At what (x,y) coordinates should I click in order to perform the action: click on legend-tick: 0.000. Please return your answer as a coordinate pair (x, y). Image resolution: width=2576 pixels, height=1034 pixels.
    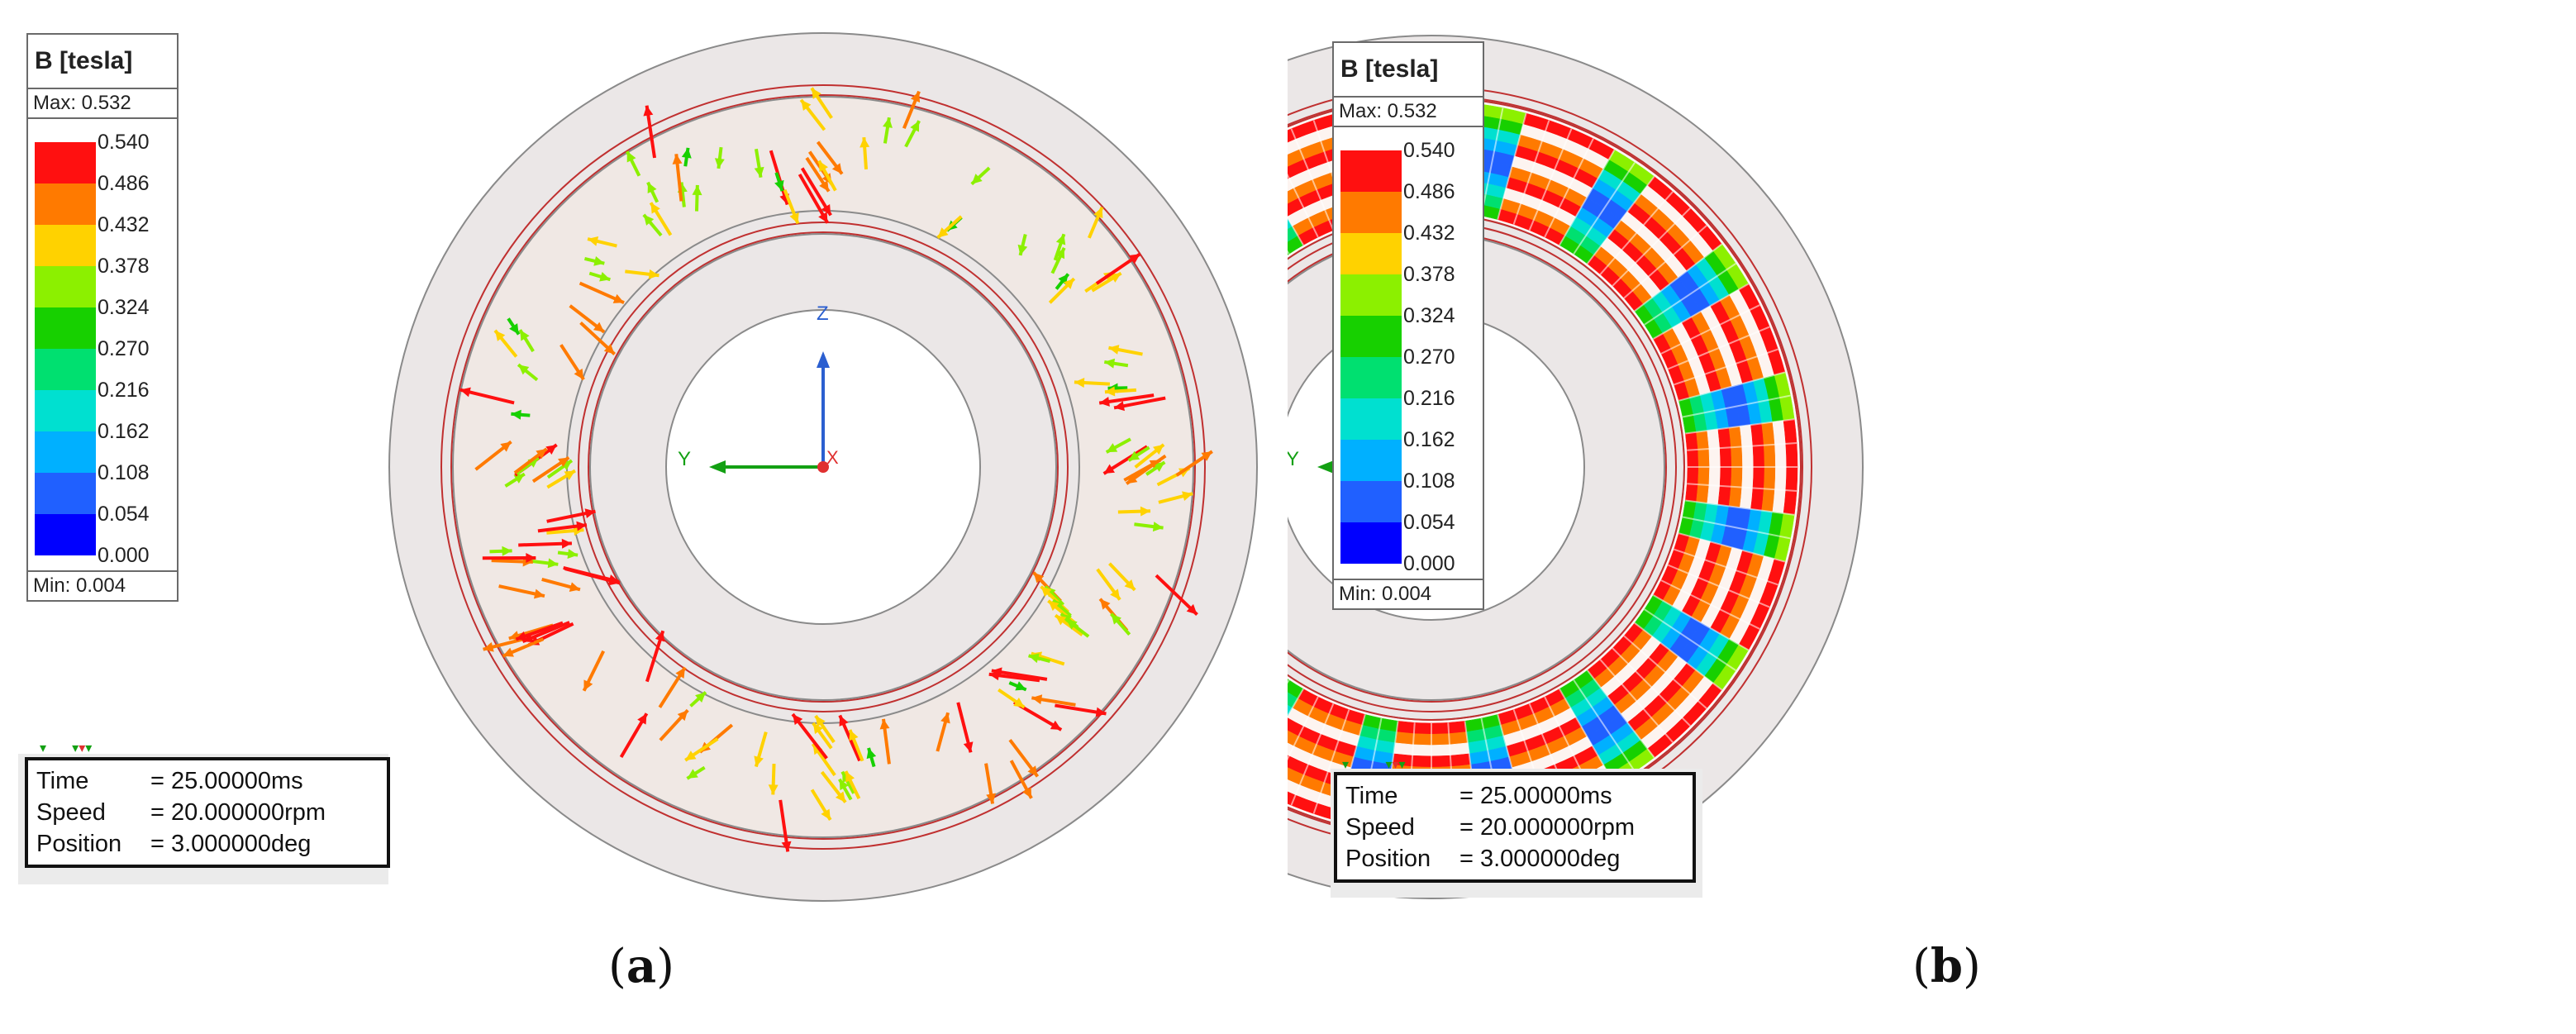
    Looking at the image, I should click on (1429, 563).